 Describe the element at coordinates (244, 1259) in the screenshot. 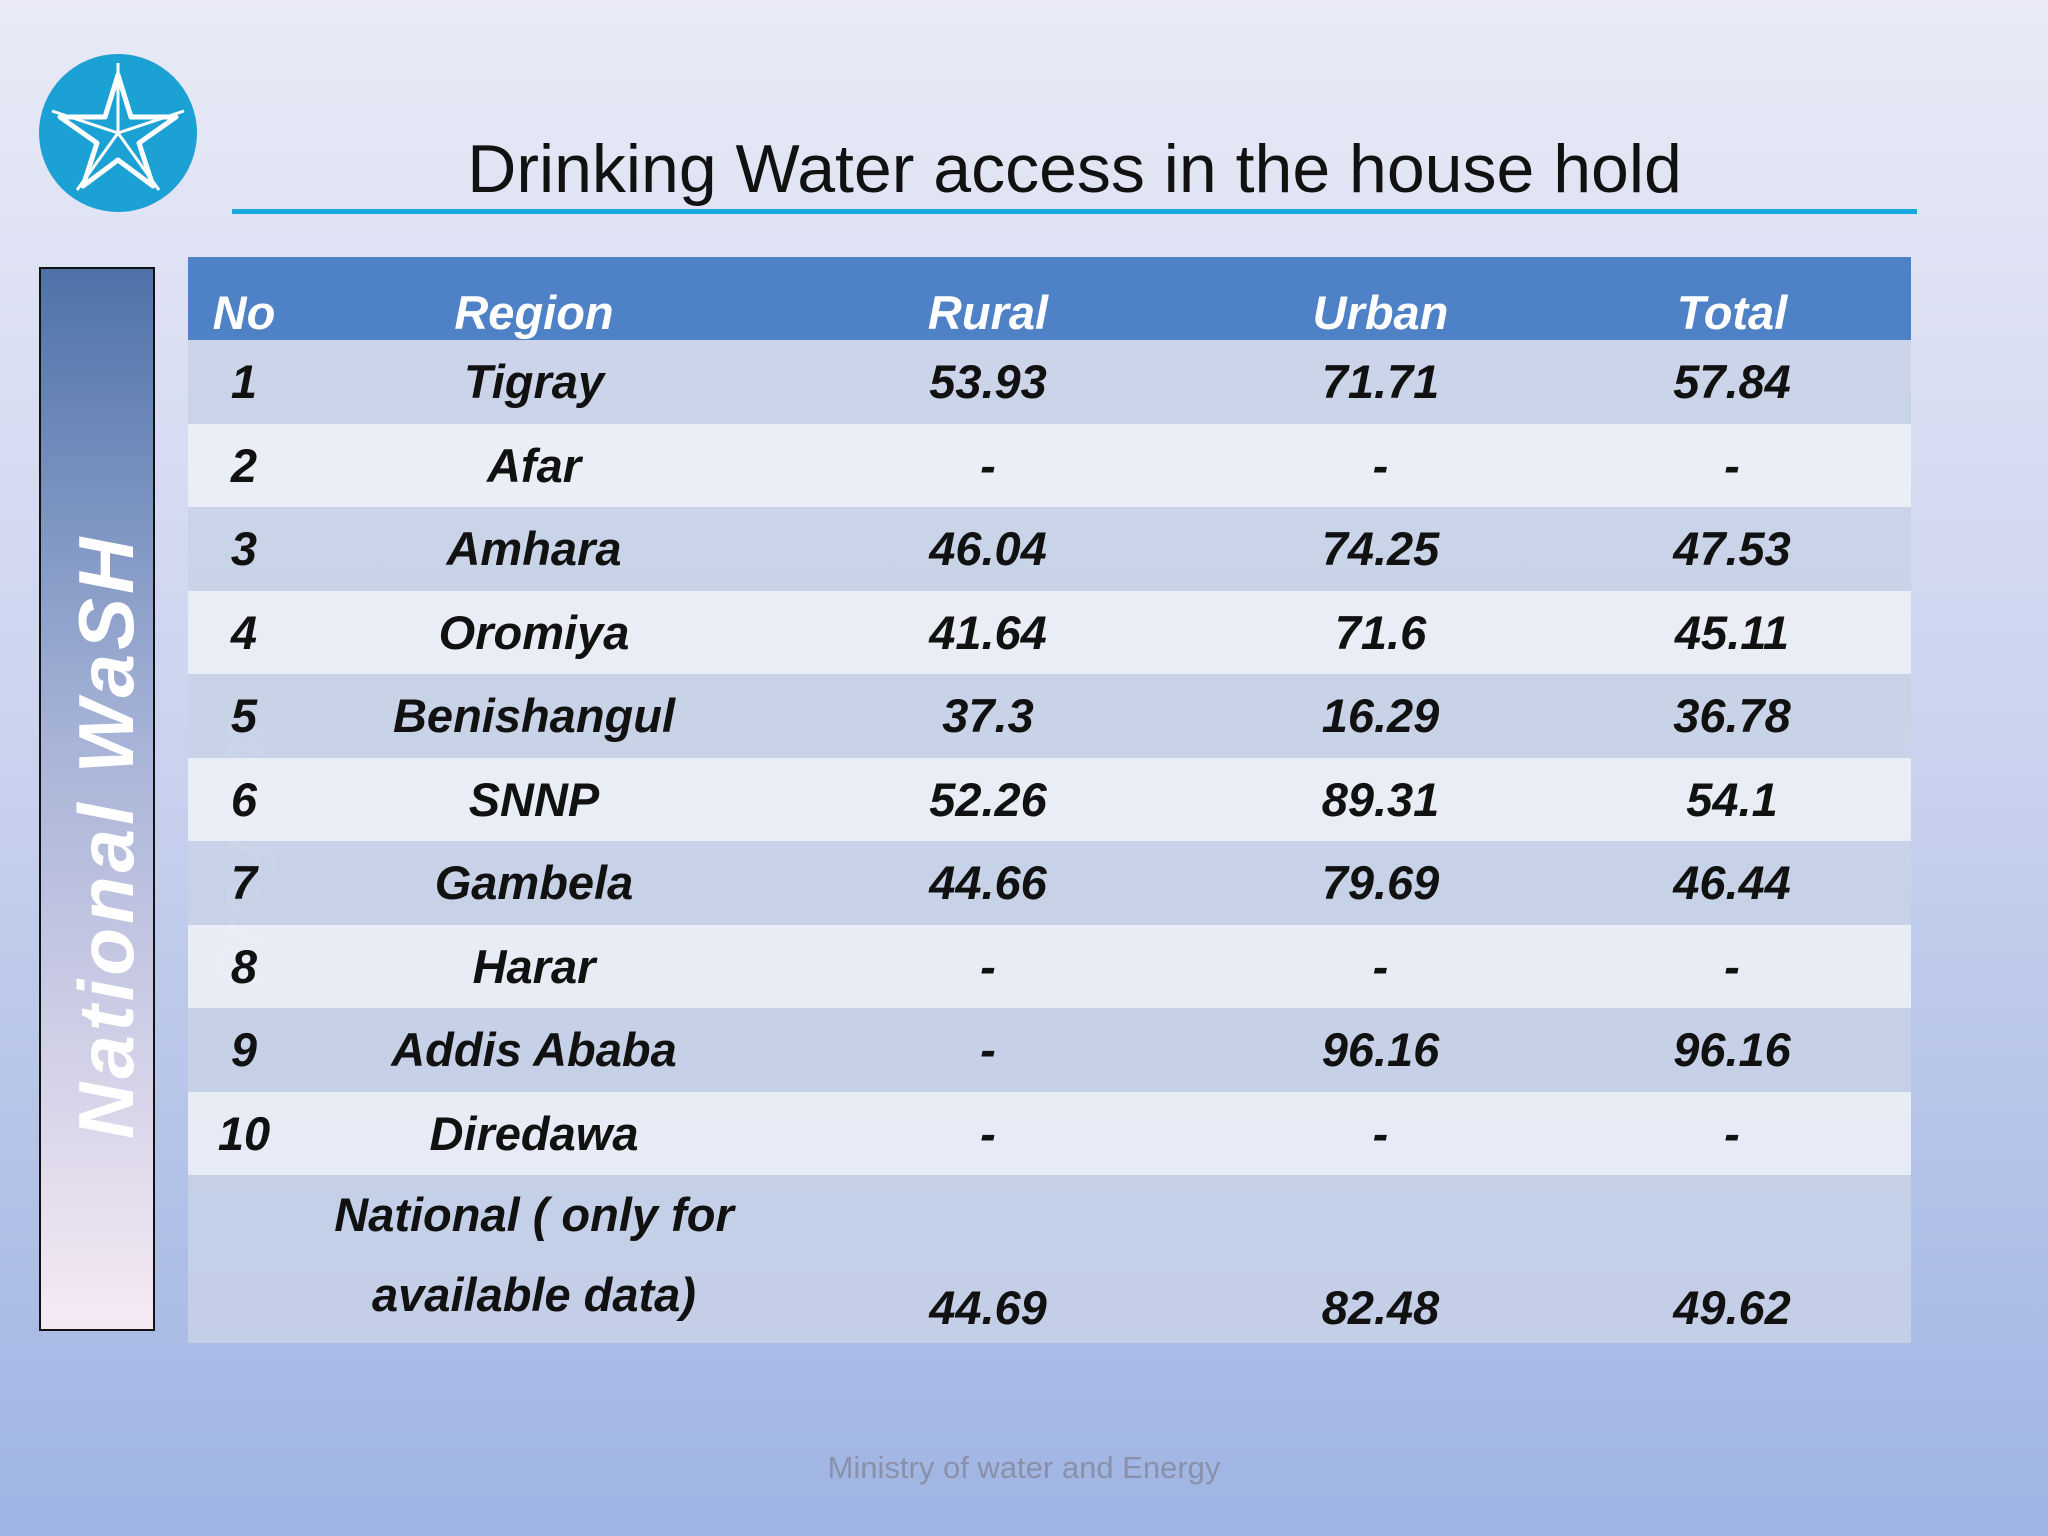

I see `cell-no` at that location.